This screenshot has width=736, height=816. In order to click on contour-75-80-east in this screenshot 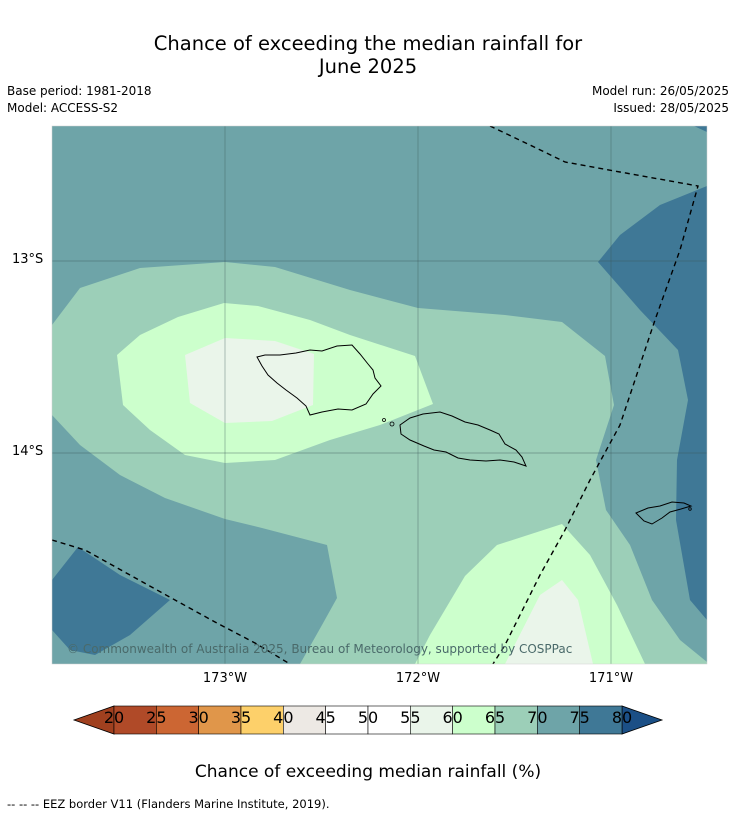, I will do `click(652, 403)`.